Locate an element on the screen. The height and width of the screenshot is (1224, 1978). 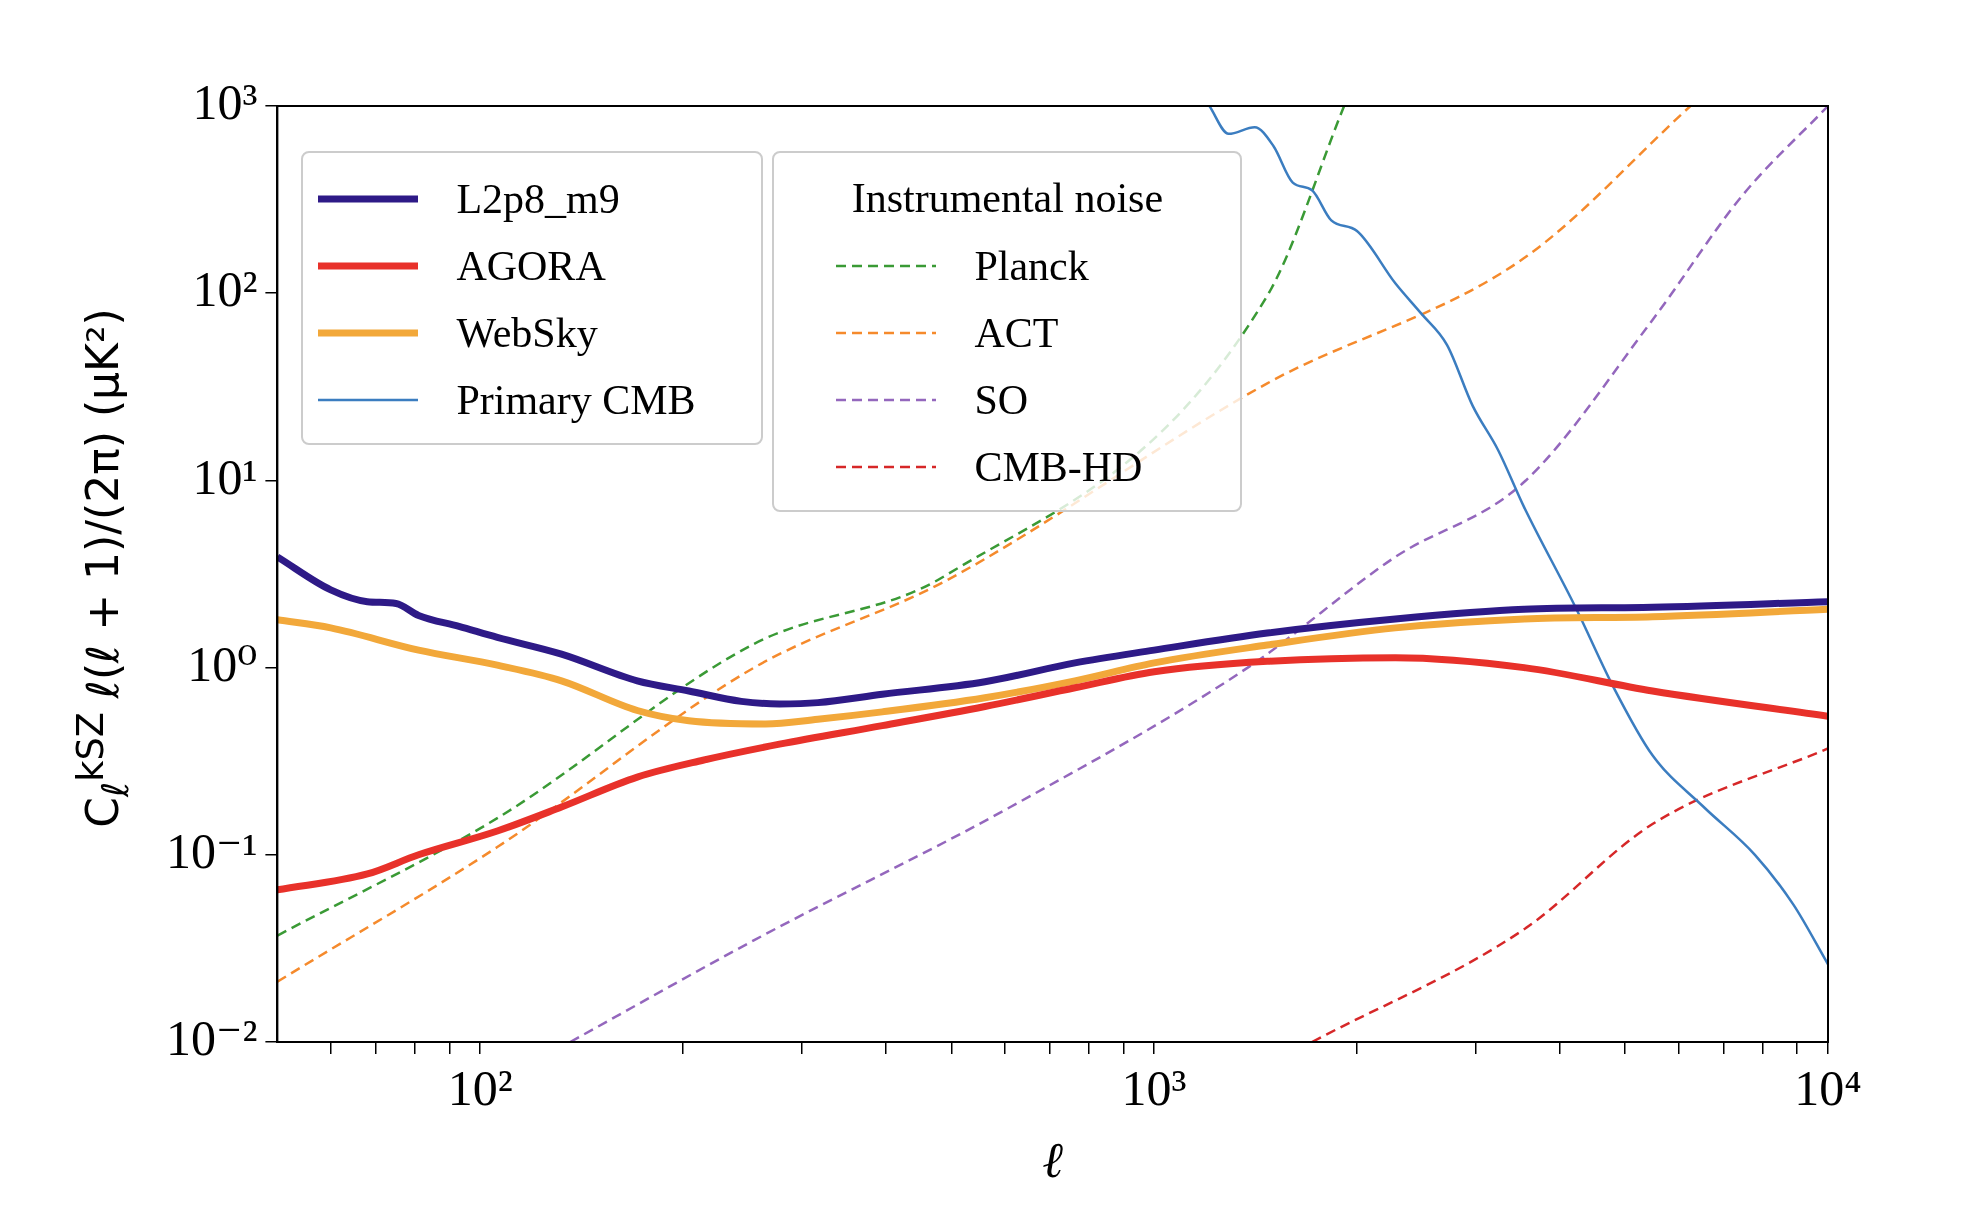
legend-label: CMB-HD is located at coordinates (1058, 466).